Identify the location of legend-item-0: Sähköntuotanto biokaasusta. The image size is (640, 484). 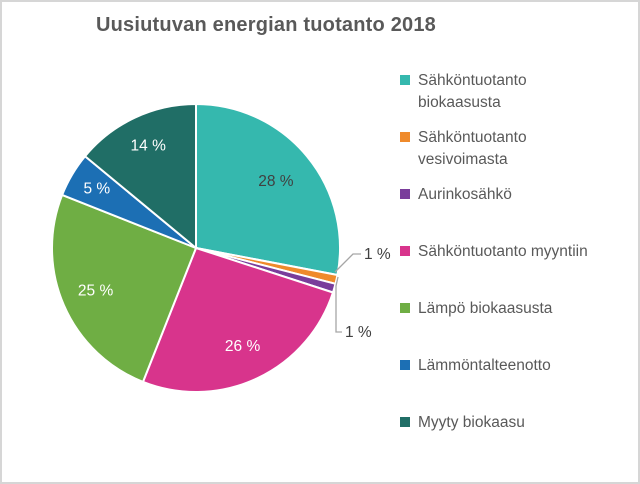
(516, 98).